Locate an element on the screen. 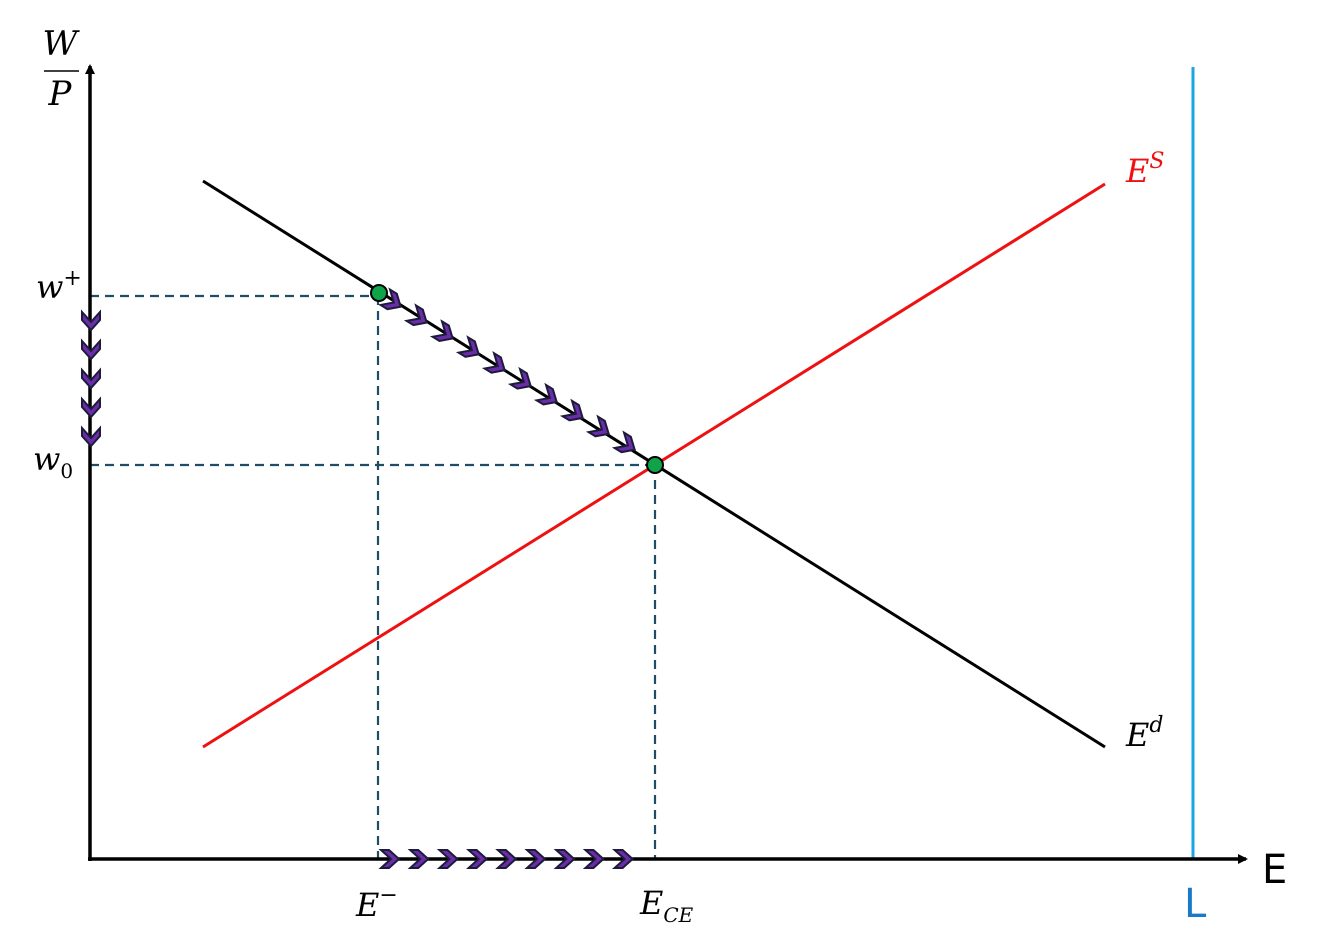 The height and width of the screenshot is (943, 1332). wage-high-sup: + is located at coordinates (72, 278).